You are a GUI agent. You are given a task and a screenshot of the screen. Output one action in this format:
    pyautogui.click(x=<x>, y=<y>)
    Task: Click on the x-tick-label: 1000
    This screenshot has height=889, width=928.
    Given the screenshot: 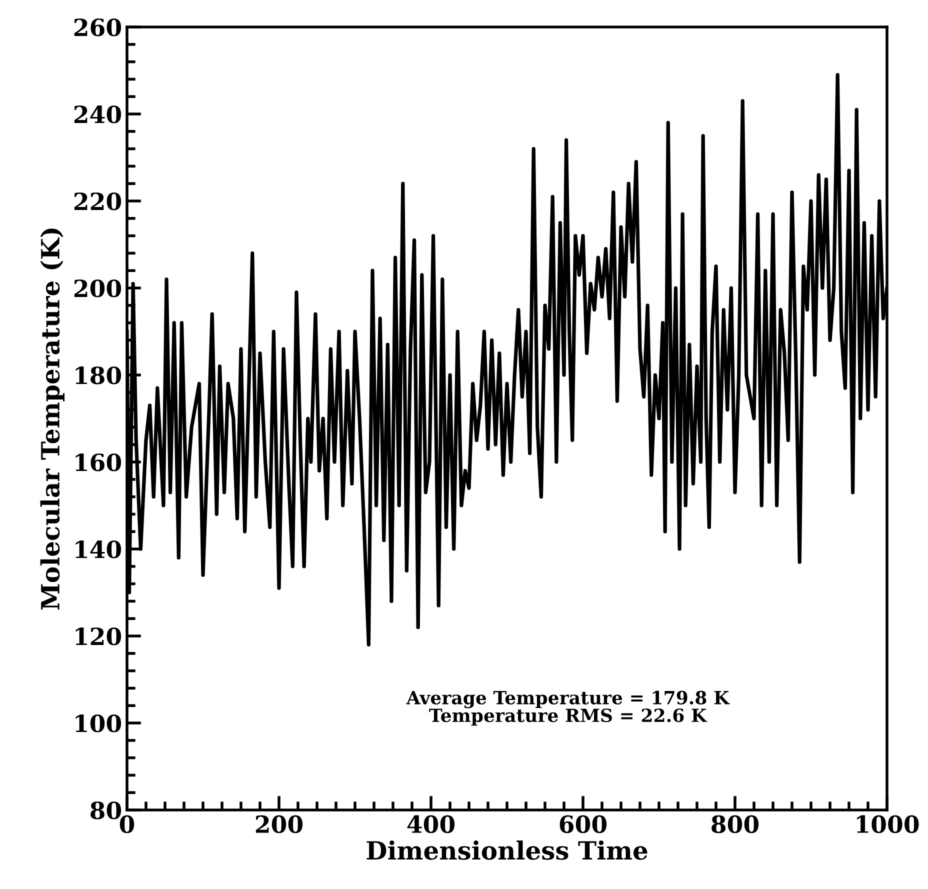 What is the action you would take?
    pyautogui.click(x=888, y=824)
    